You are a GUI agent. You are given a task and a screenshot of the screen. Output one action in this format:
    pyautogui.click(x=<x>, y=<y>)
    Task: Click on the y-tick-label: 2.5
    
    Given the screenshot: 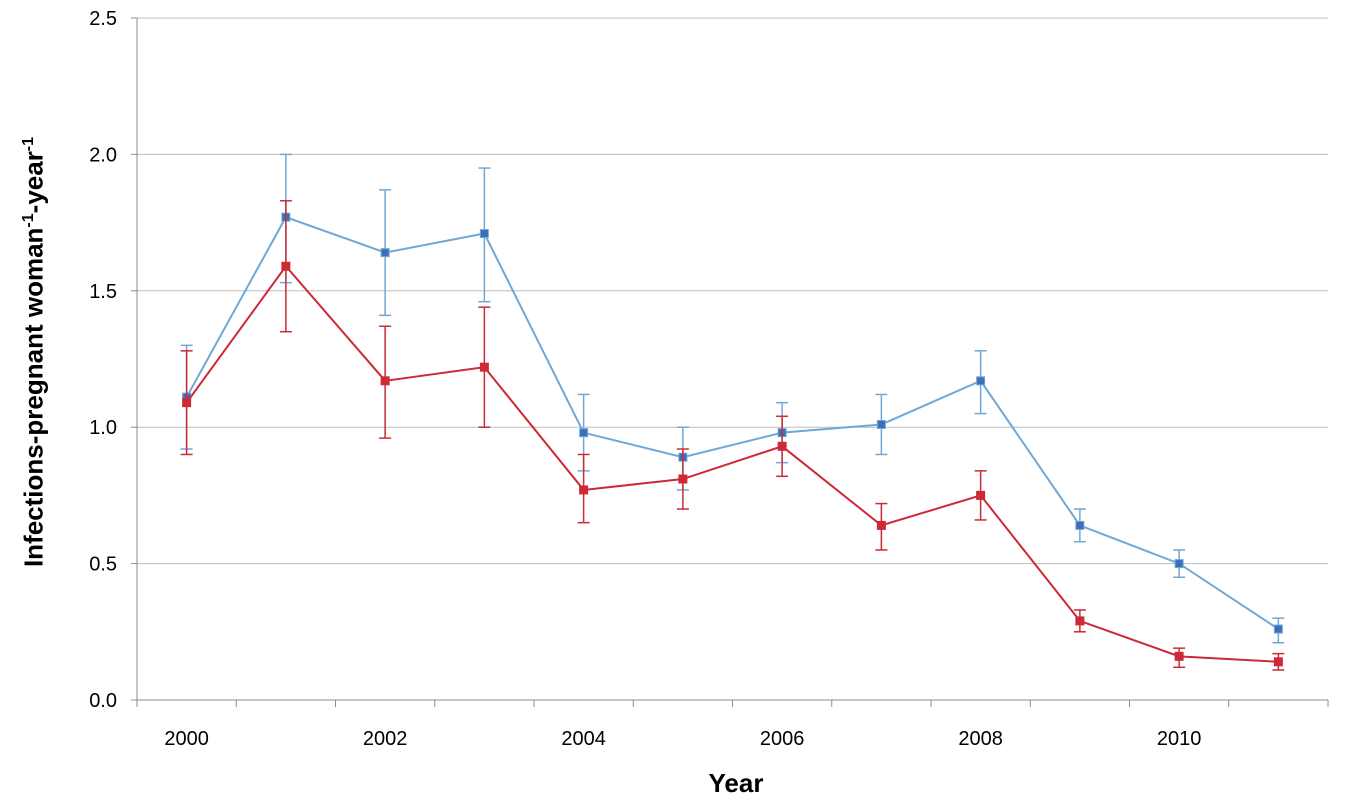 What is the action you would take?
    pyautogui.click(x=103, y=19)
    